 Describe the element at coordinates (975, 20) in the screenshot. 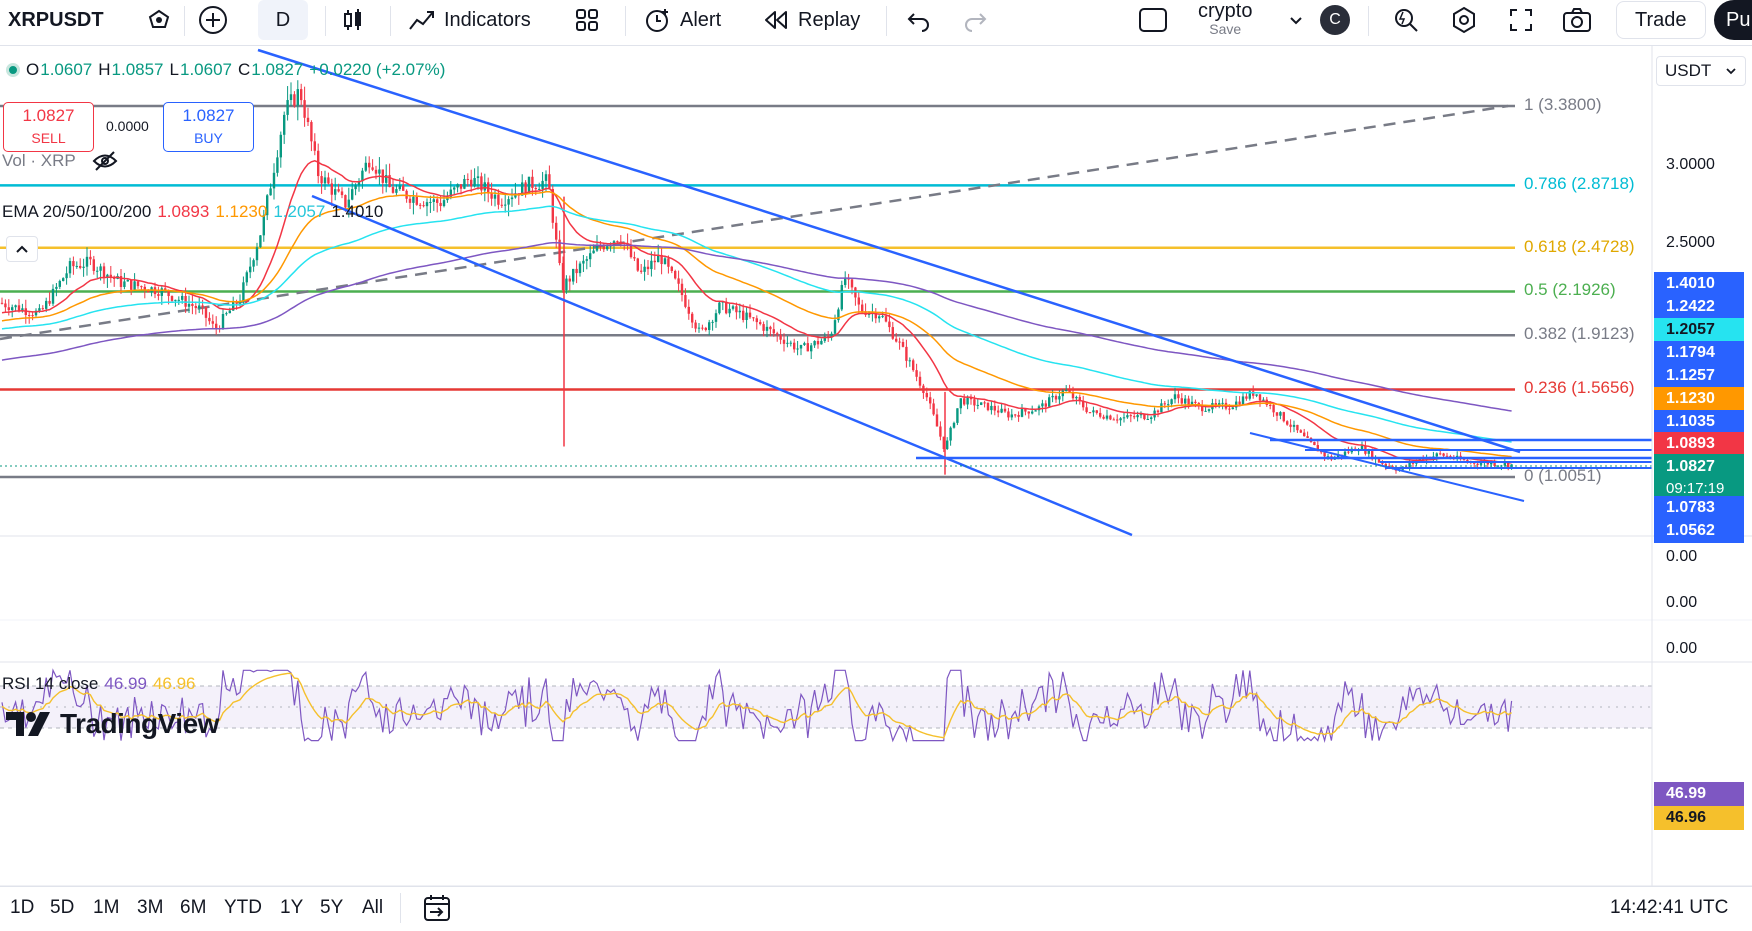

I see `redo-icon` at that location.